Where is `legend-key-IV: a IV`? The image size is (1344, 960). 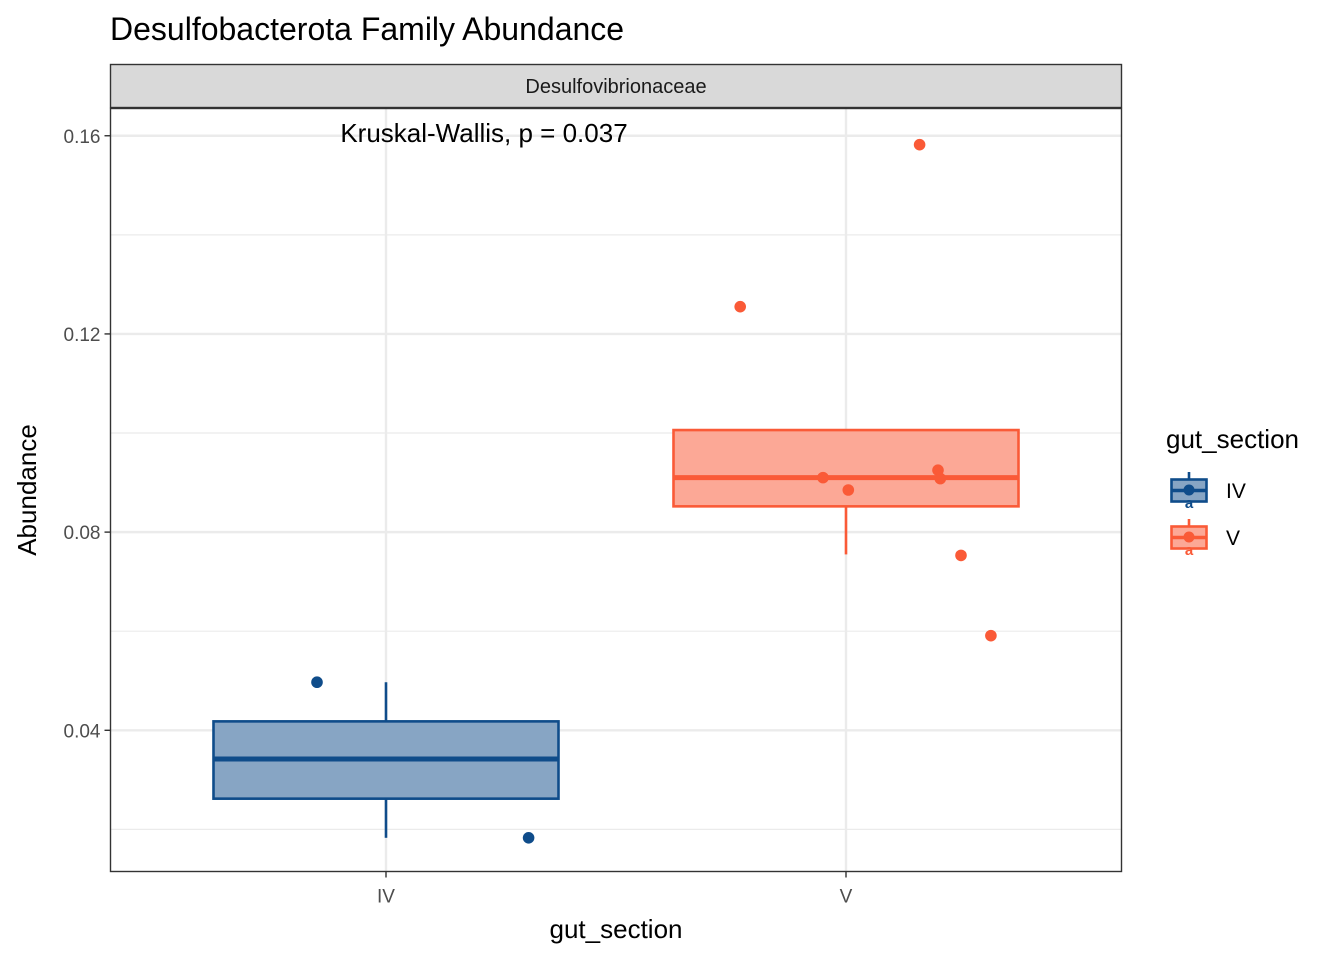
legend-key-IV: a IV is located at coordinates (1208, 492).